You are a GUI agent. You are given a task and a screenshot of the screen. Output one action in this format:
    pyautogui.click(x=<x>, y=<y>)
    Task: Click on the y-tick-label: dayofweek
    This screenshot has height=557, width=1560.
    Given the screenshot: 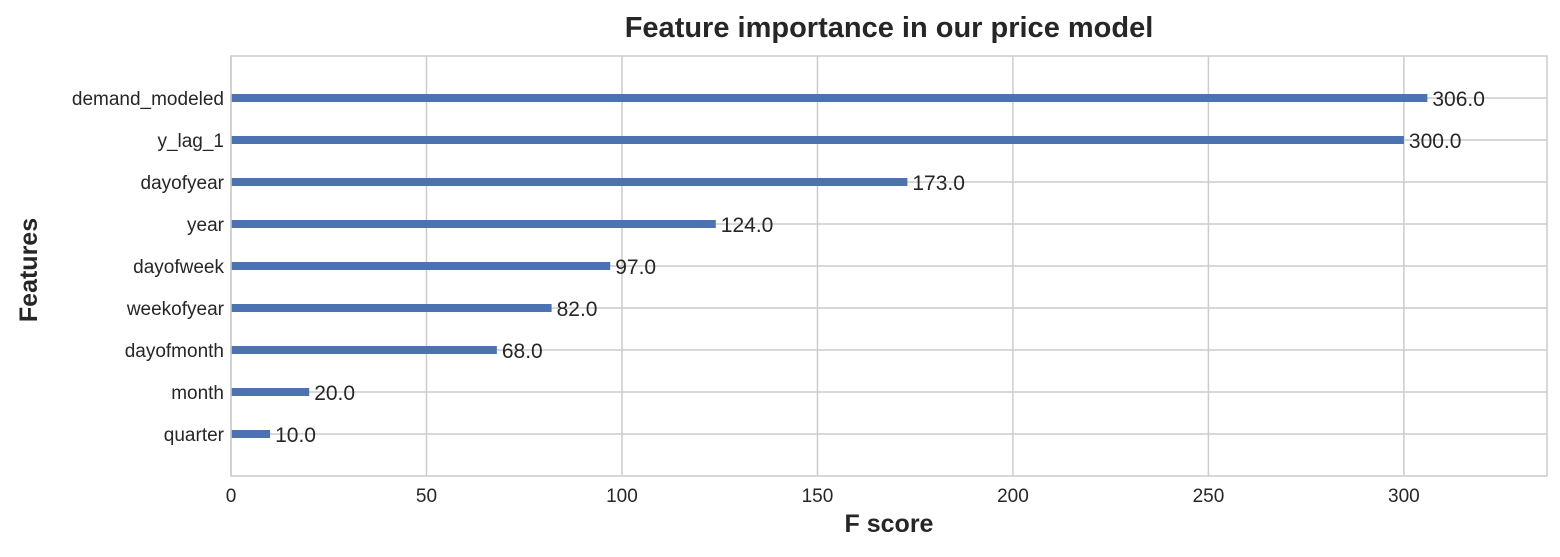 What is the action you would take?
    pyautogui.click(x=178, y=267)
    